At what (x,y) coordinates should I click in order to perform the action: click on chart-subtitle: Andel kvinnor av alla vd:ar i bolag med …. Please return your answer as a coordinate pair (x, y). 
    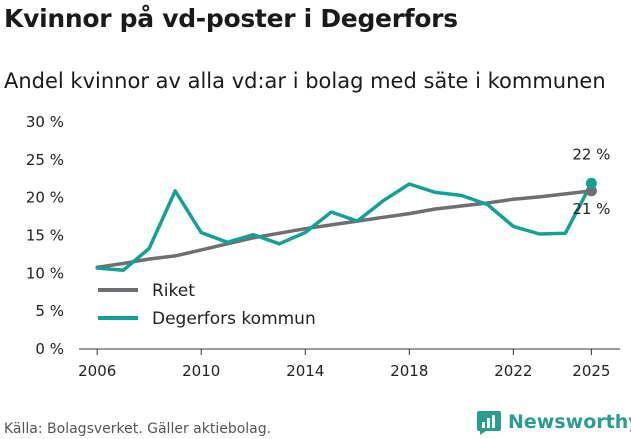
    Looking at the image, I should click on (305, 81).